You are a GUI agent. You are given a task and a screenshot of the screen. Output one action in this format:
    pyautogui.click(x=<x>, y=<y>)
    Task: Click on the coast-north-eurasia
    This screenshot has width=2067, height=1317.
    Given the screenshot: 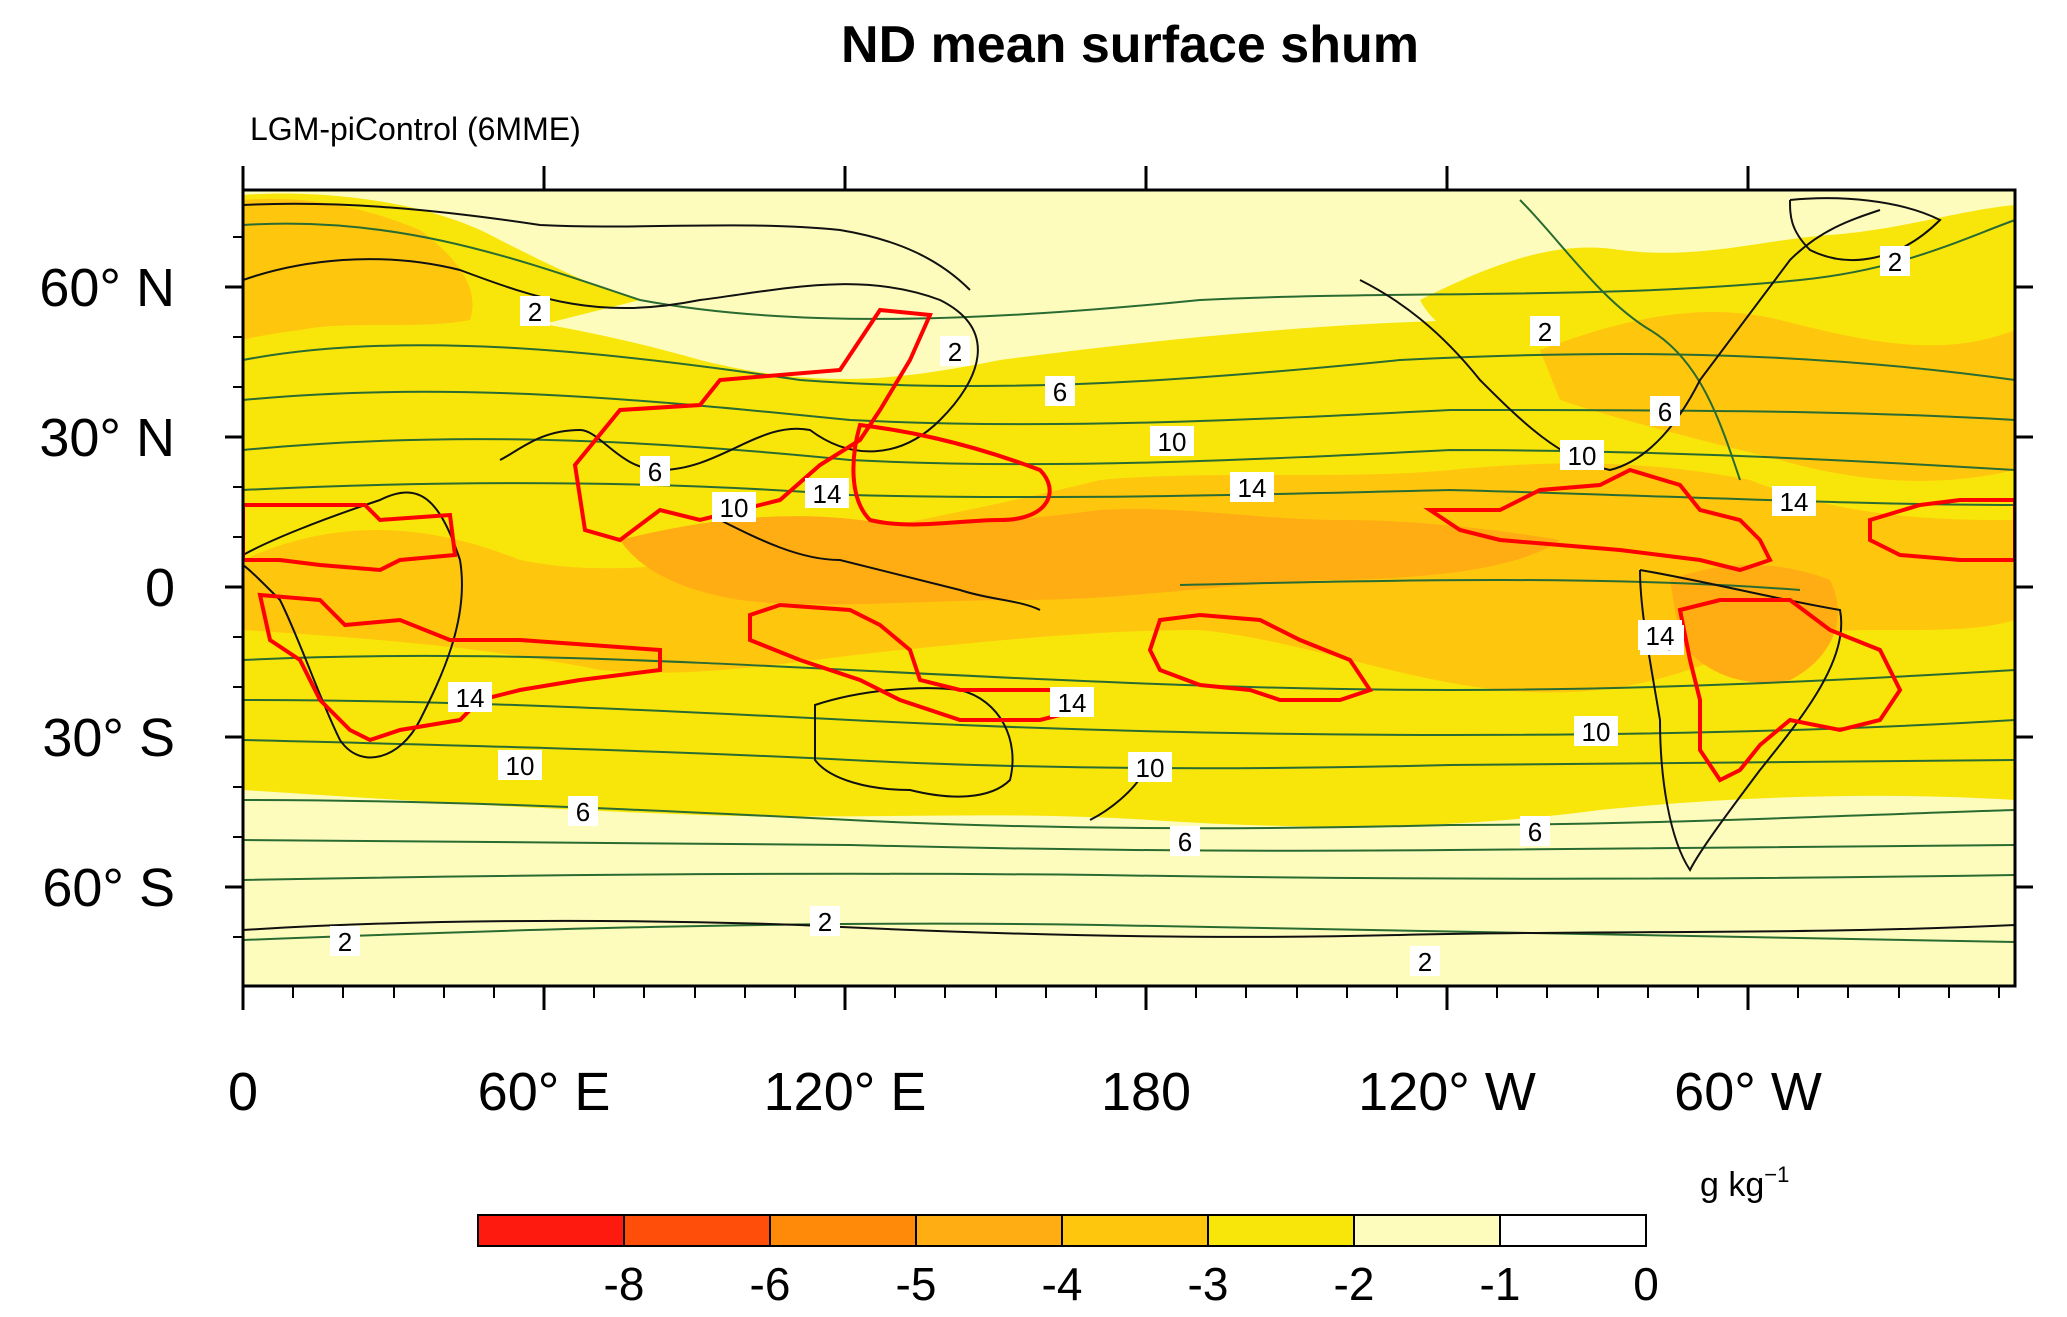 What is the action you would take?
    pyautogui.click(x=607, y=246)
    